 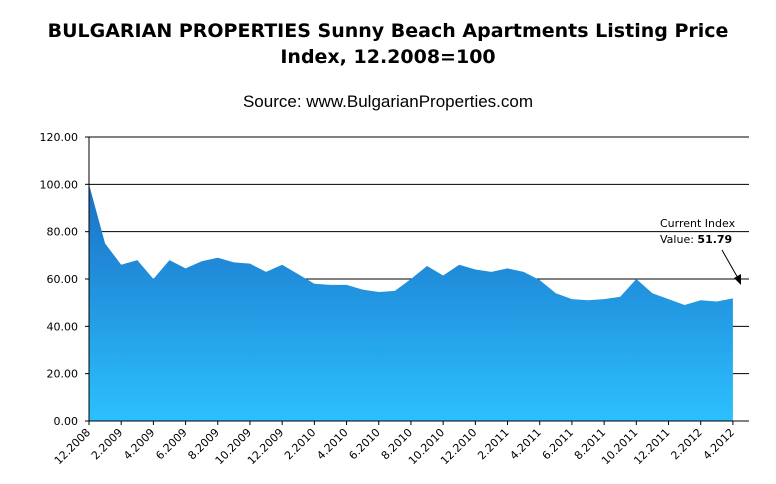 I want to click on y-tick-label: 0.00, so click(x=66, y=421).